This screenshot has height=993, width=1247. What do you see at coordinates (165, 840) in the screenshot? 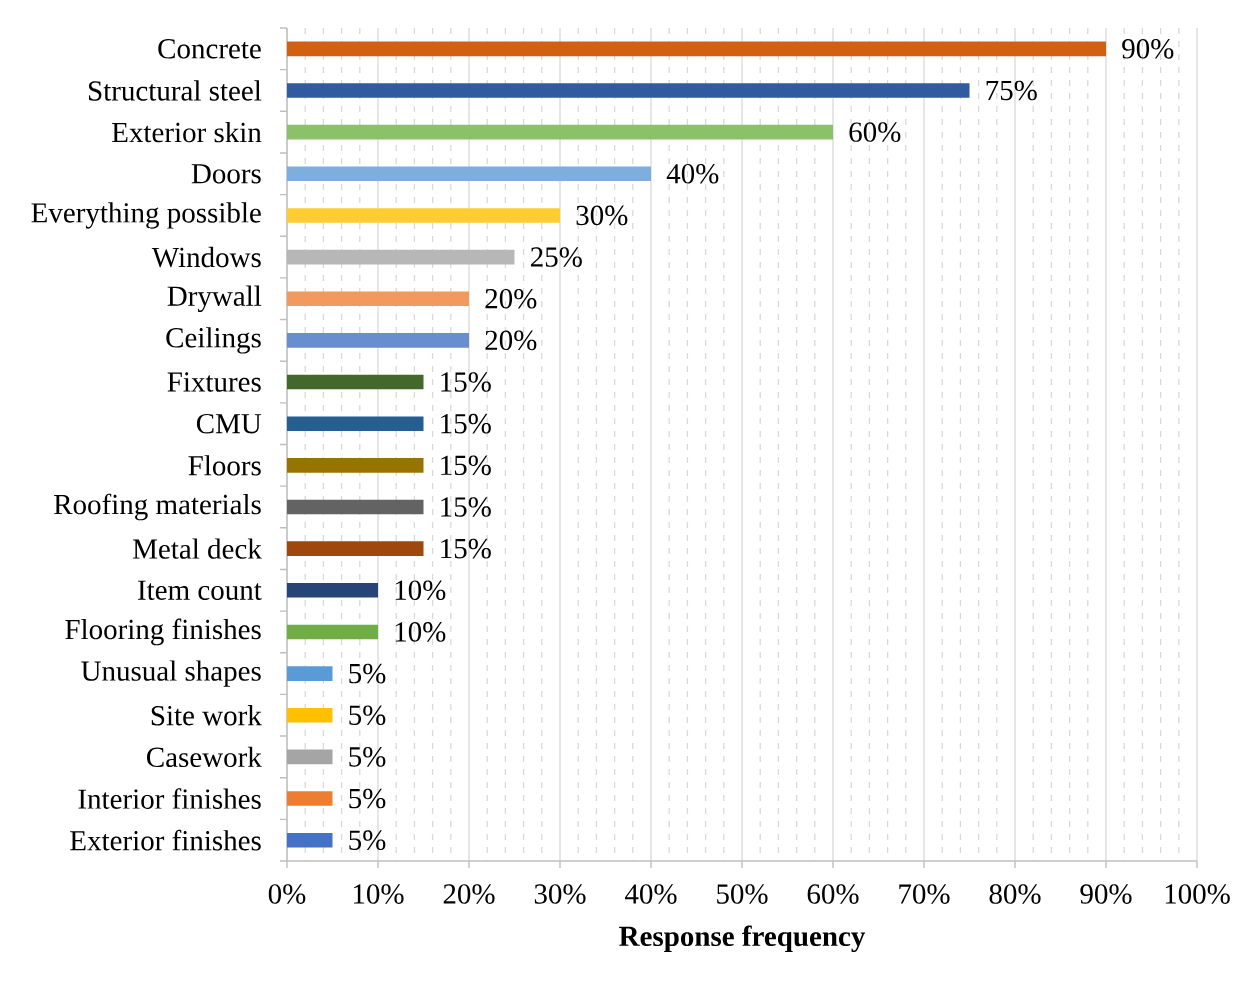
I see `y-tick-label: Exterior finishes` at bounding box center [165, 840].